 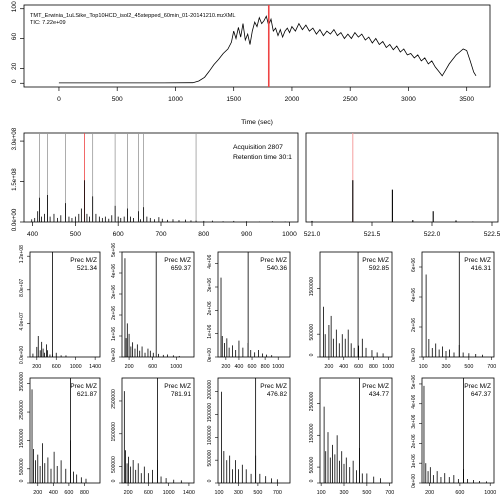 What do you see at coordinates (265, 367) in the screenshot?
I see `ms2-x-tick-label: 800` at bounding box center [265, 367].